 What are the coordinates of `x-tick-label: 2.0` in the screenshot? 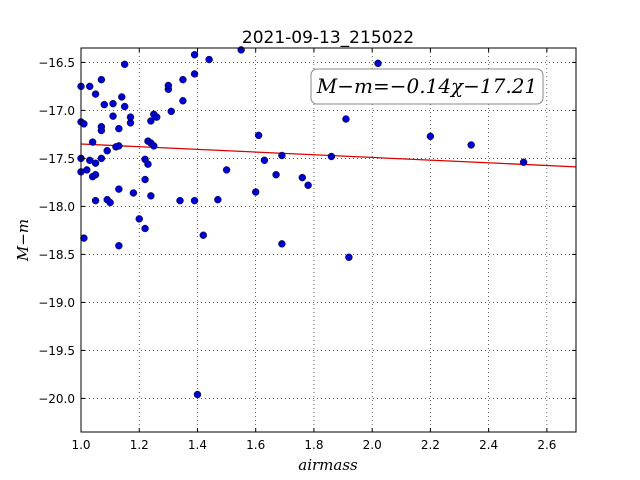 It's located at (372, 445).